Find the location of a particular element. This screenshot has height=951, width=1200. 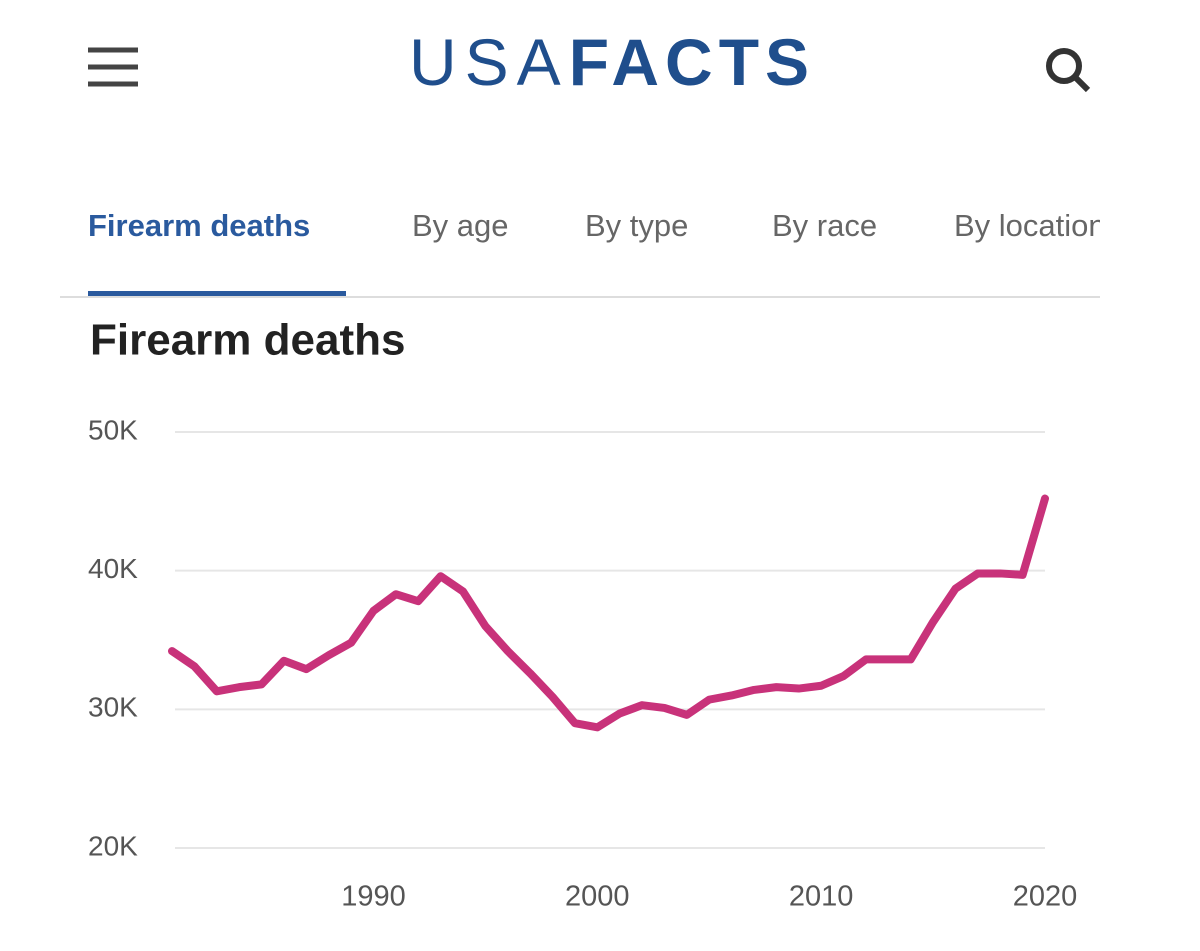

chart-title: Firearm deaths is located at coordinates (247, 340).